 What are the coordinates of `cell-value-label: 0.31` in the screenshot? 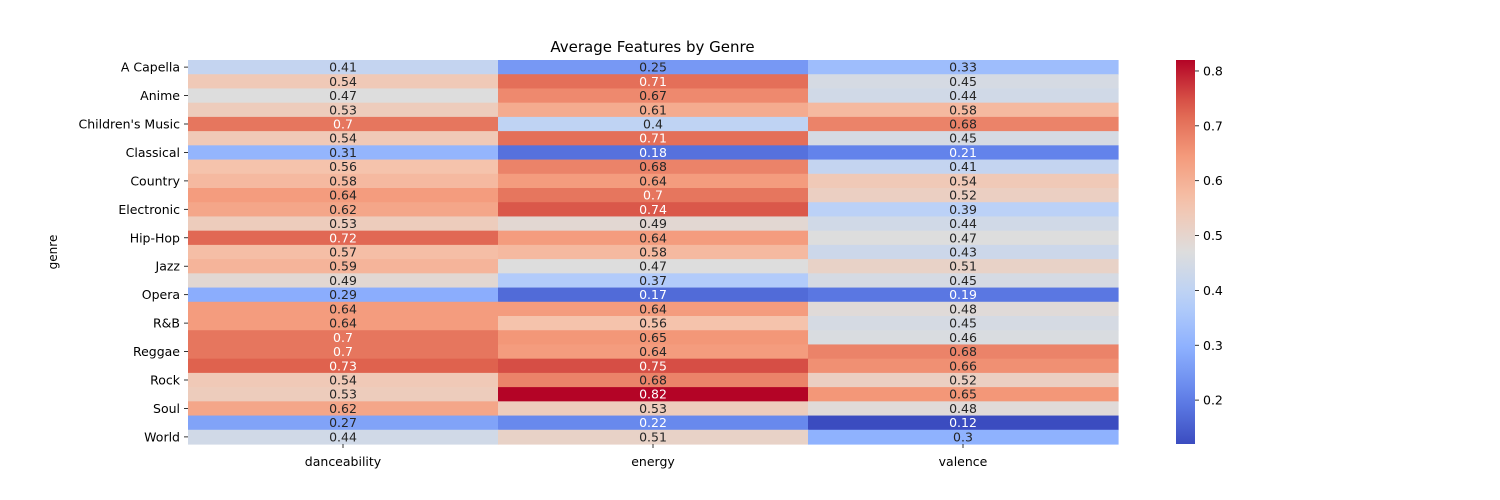 It's located at (343, 152).